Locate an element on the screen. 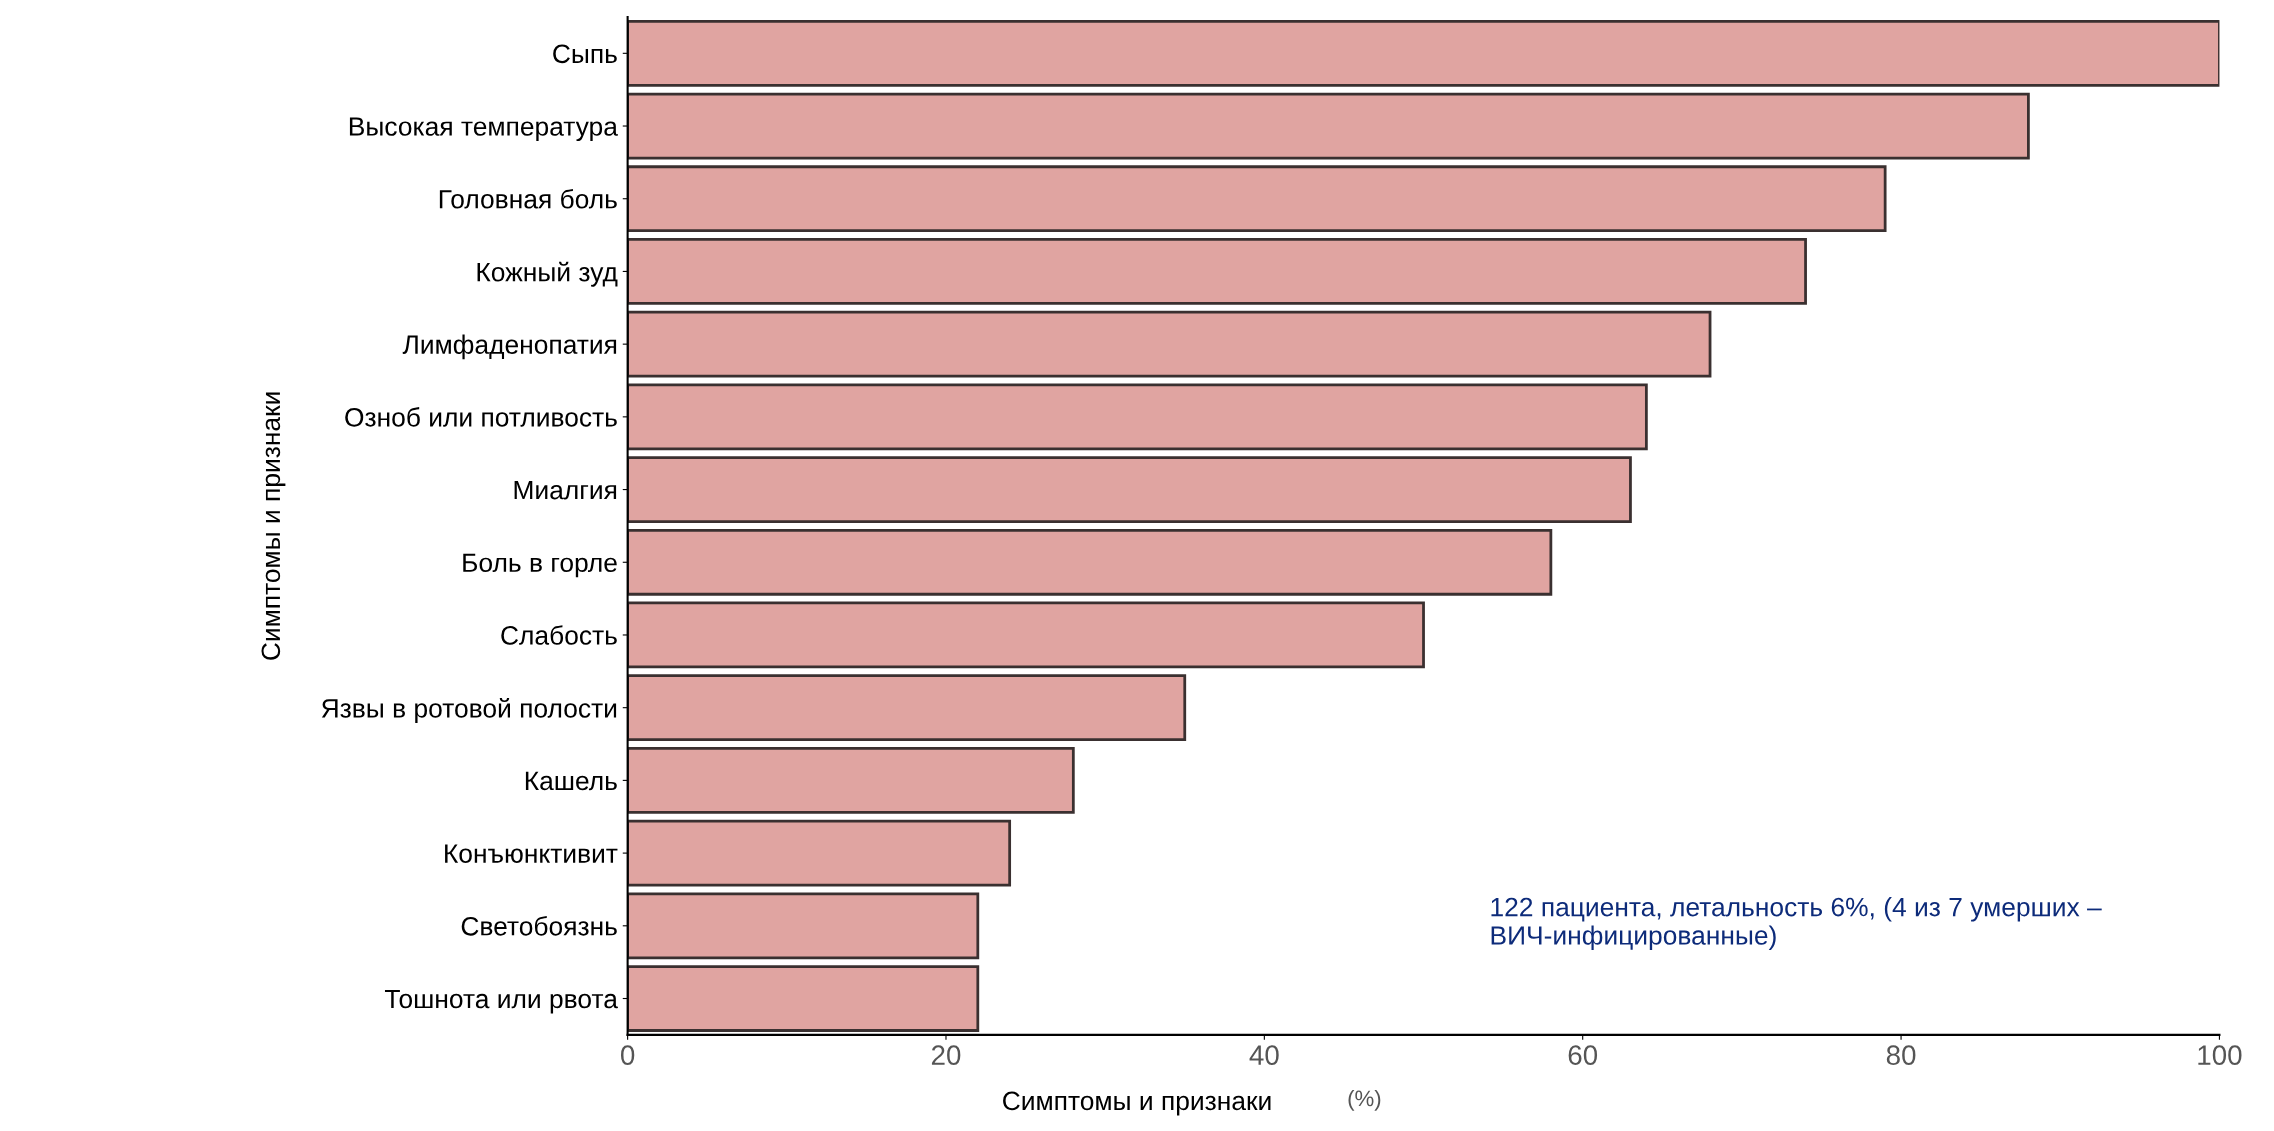 This screenshot has width=2274, height=1131. y-tick-label: Сыпь is located at coordinates (585, 54).